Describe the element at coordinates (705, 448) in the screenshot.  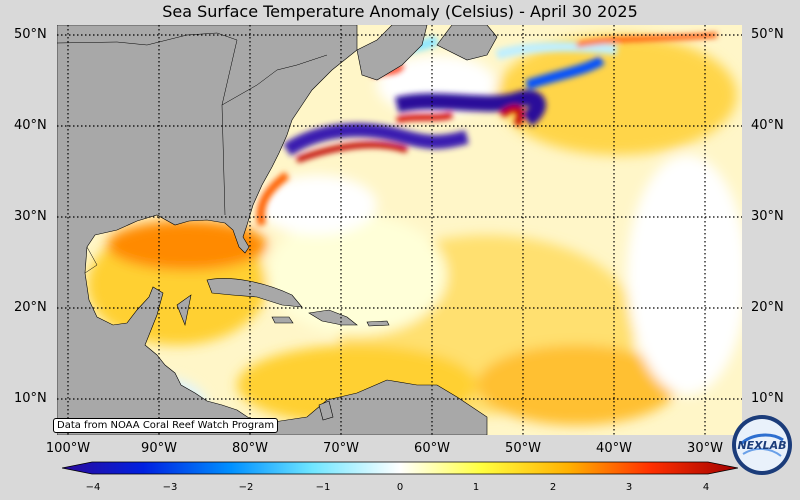
I see `lon-label-30w: 30°W` at that location.